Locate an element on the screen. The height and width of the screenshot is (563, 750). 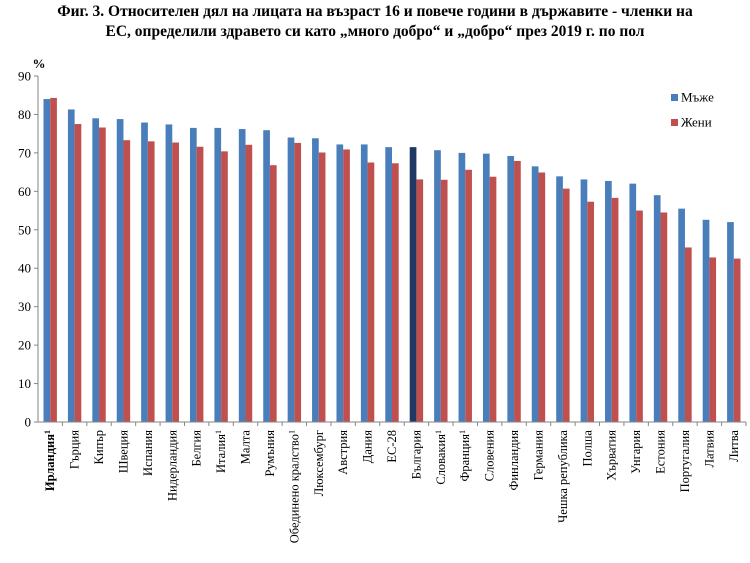
legend-label-women: Жени is located at coordinates (696, 122).